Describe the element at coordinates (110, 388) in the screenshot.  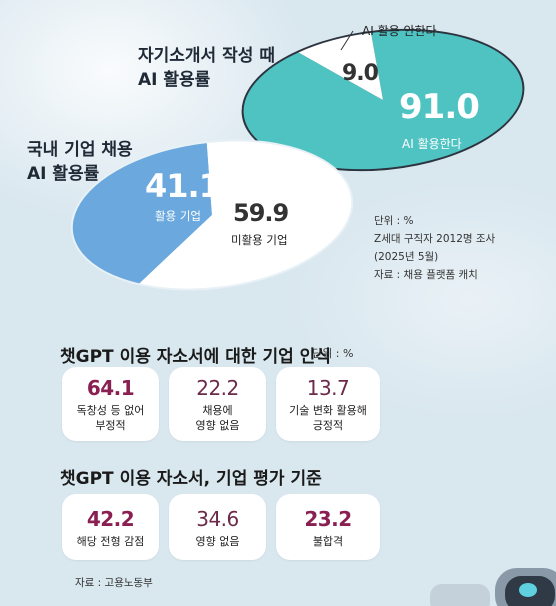
I see `stat-value: 64.1` at that location.